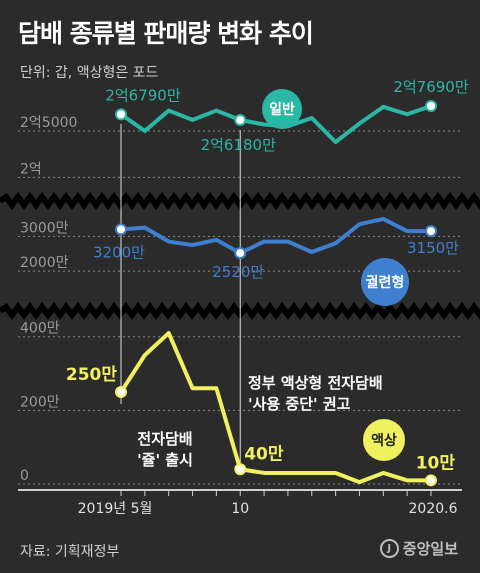  I want to click on annotation-government-line2: '사용 중단' 권고, so click(299, 404).